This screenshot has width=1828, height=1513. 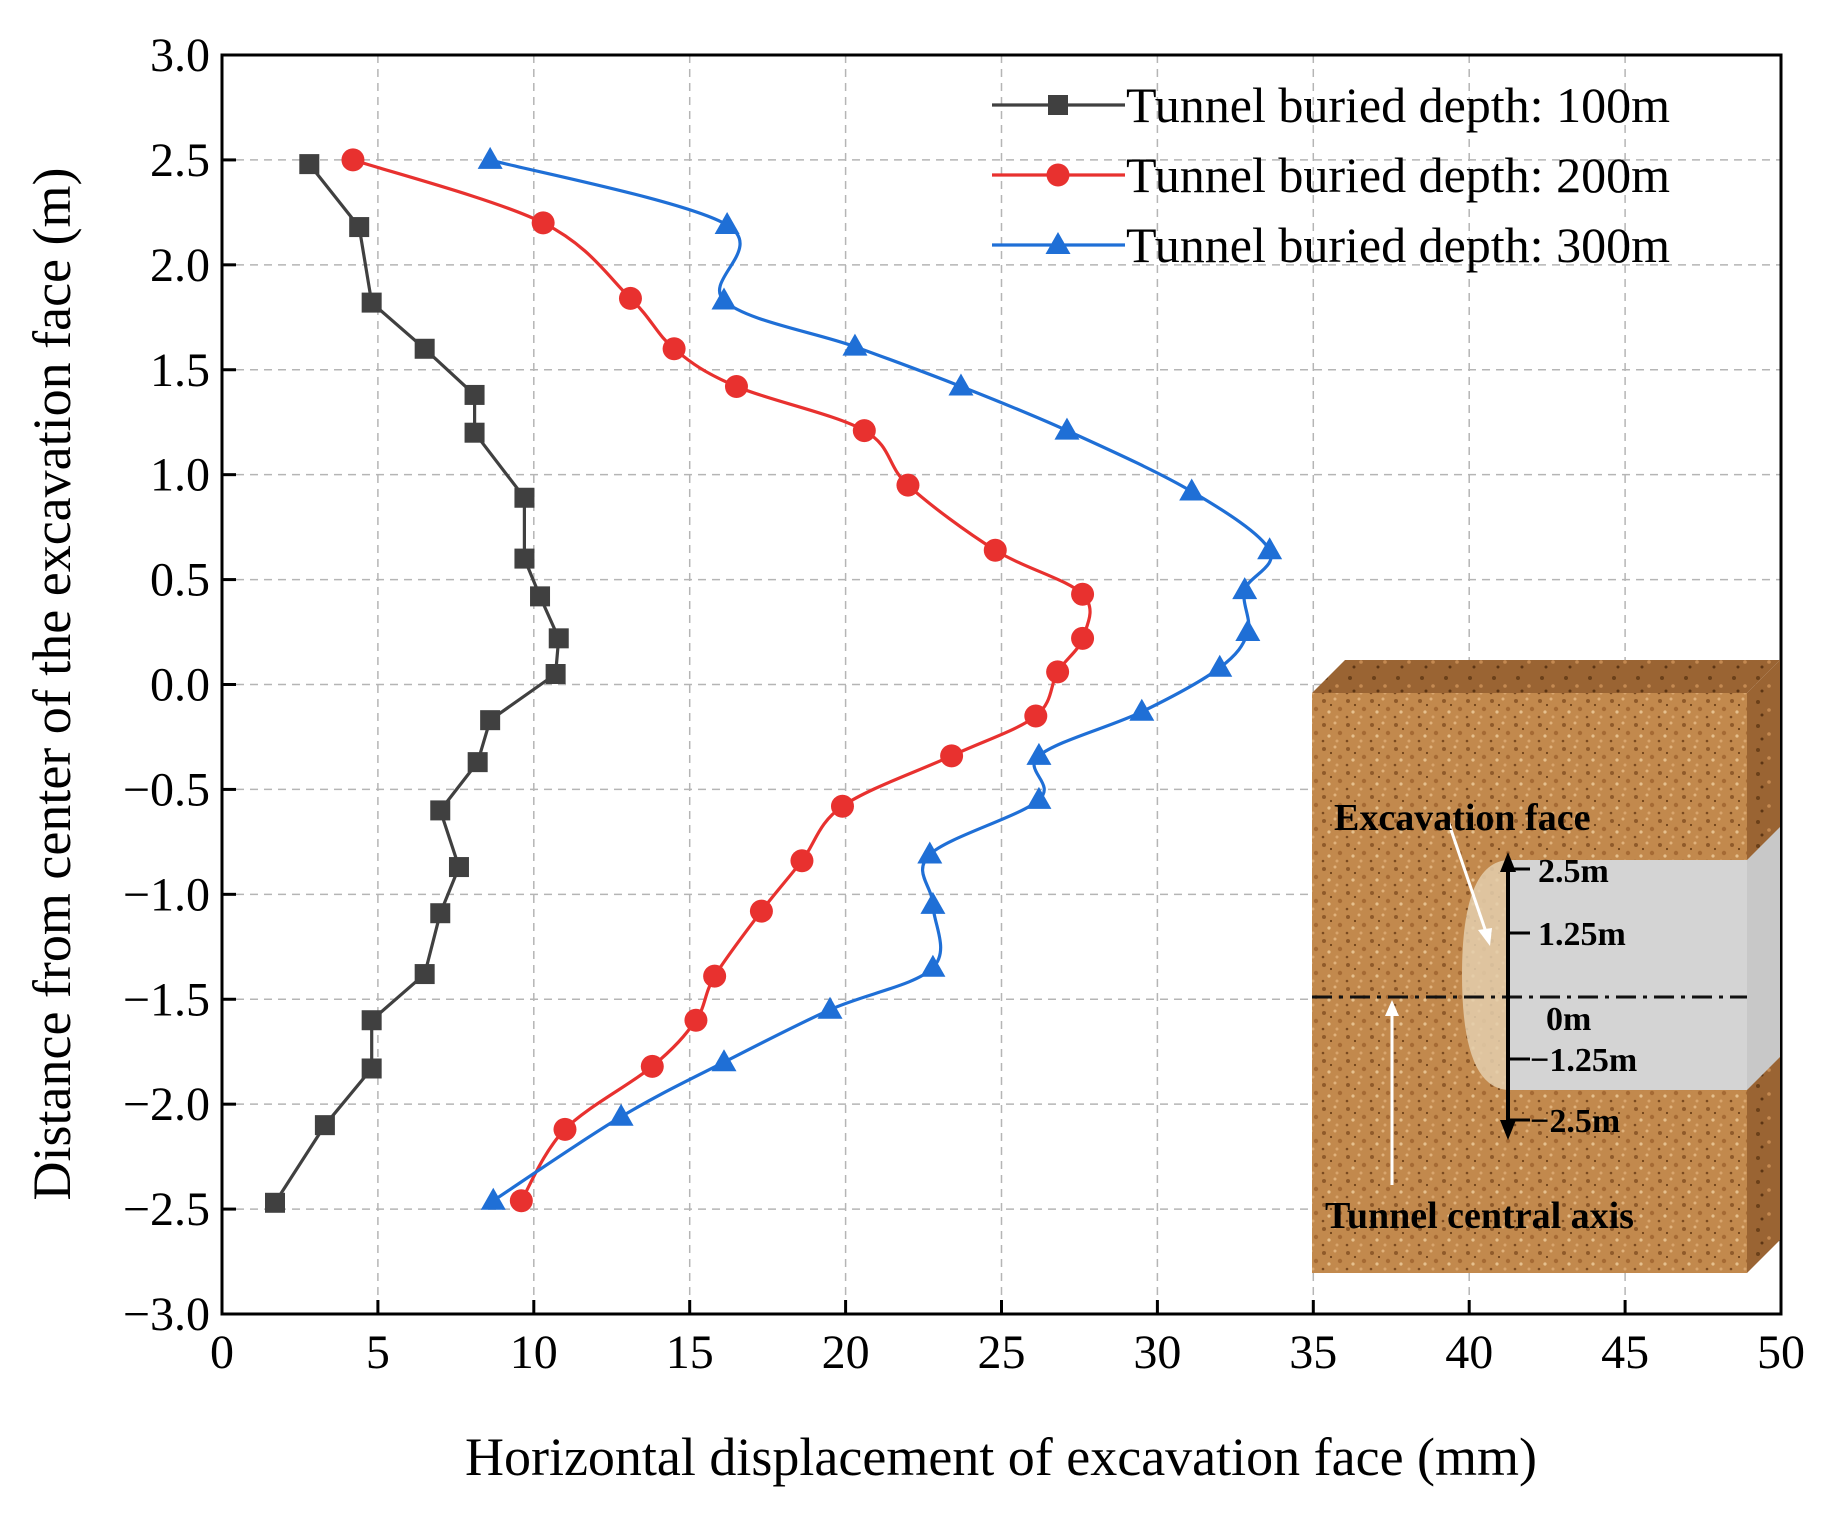 I want to click on x-tick-label: 0, so click(x=222, y=1352).